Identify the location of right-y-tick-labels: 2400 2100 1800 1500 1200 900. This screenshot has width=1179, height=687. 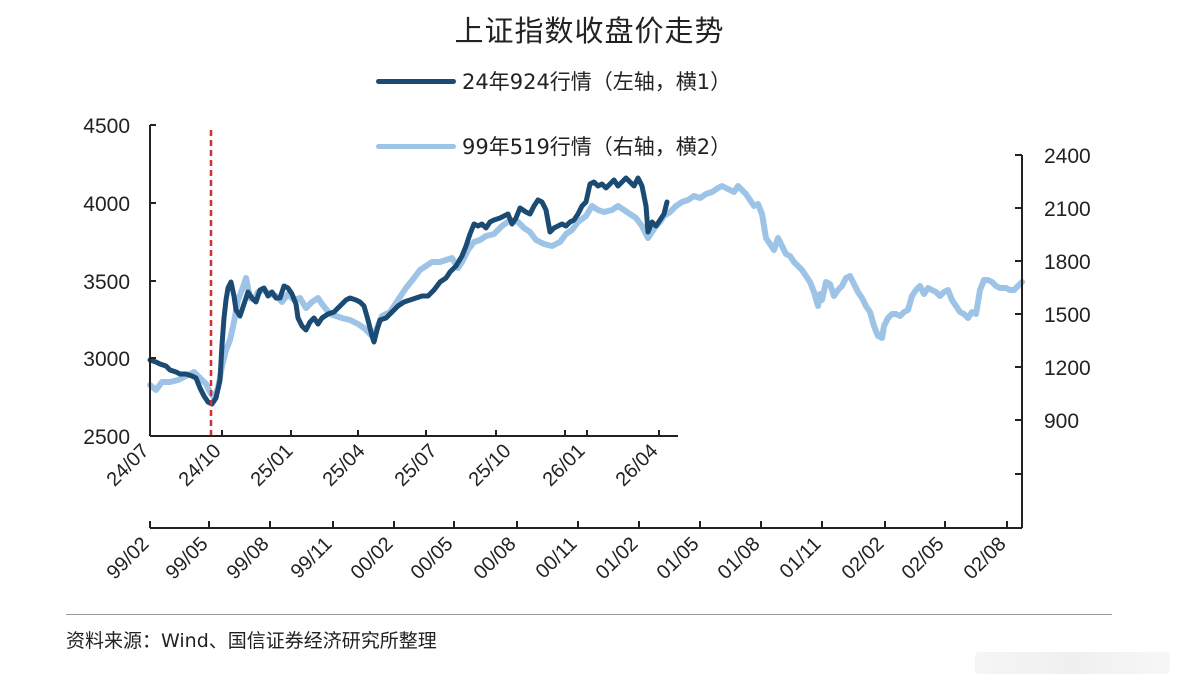
(1067, 289).